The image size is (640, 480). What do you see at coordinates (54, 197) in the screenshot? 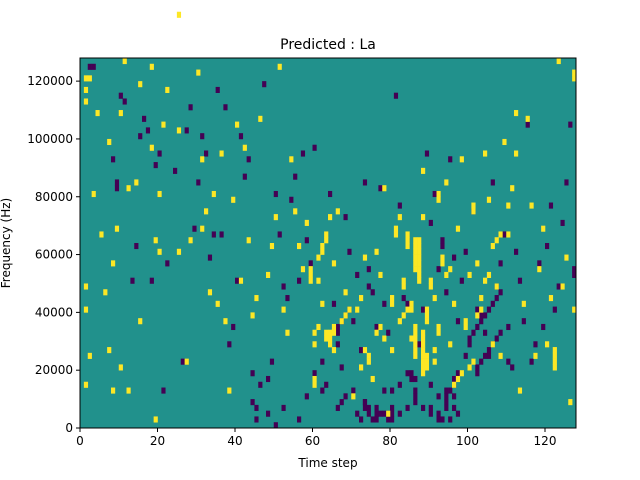
I see `y-tick-label: 80000` at bounding box center [54, 197].